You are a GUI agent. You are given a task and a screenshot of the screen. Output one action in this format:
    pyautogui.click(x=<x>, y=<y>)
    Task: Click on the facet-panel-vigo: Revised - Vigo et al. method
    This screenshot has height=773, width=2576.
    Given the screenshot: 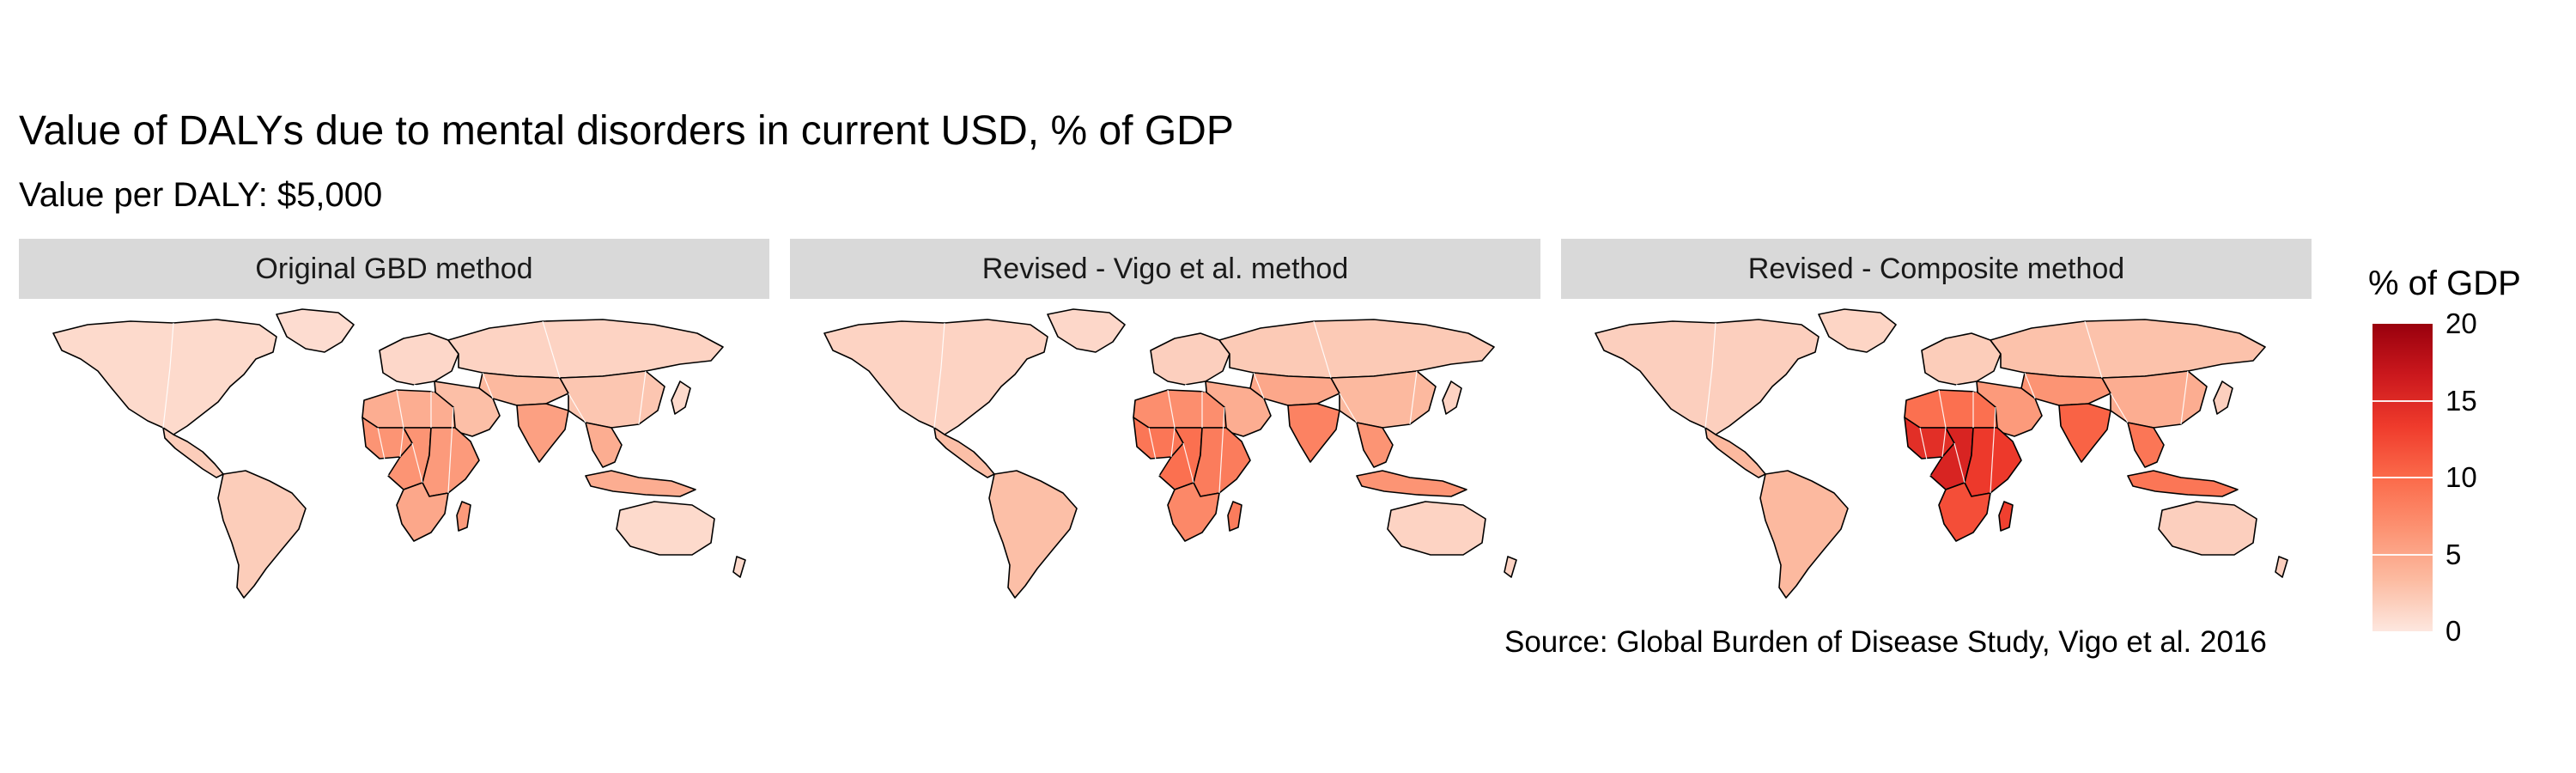 What is the action you would take?
    pyautogui.click(x=1165, y=423)
    